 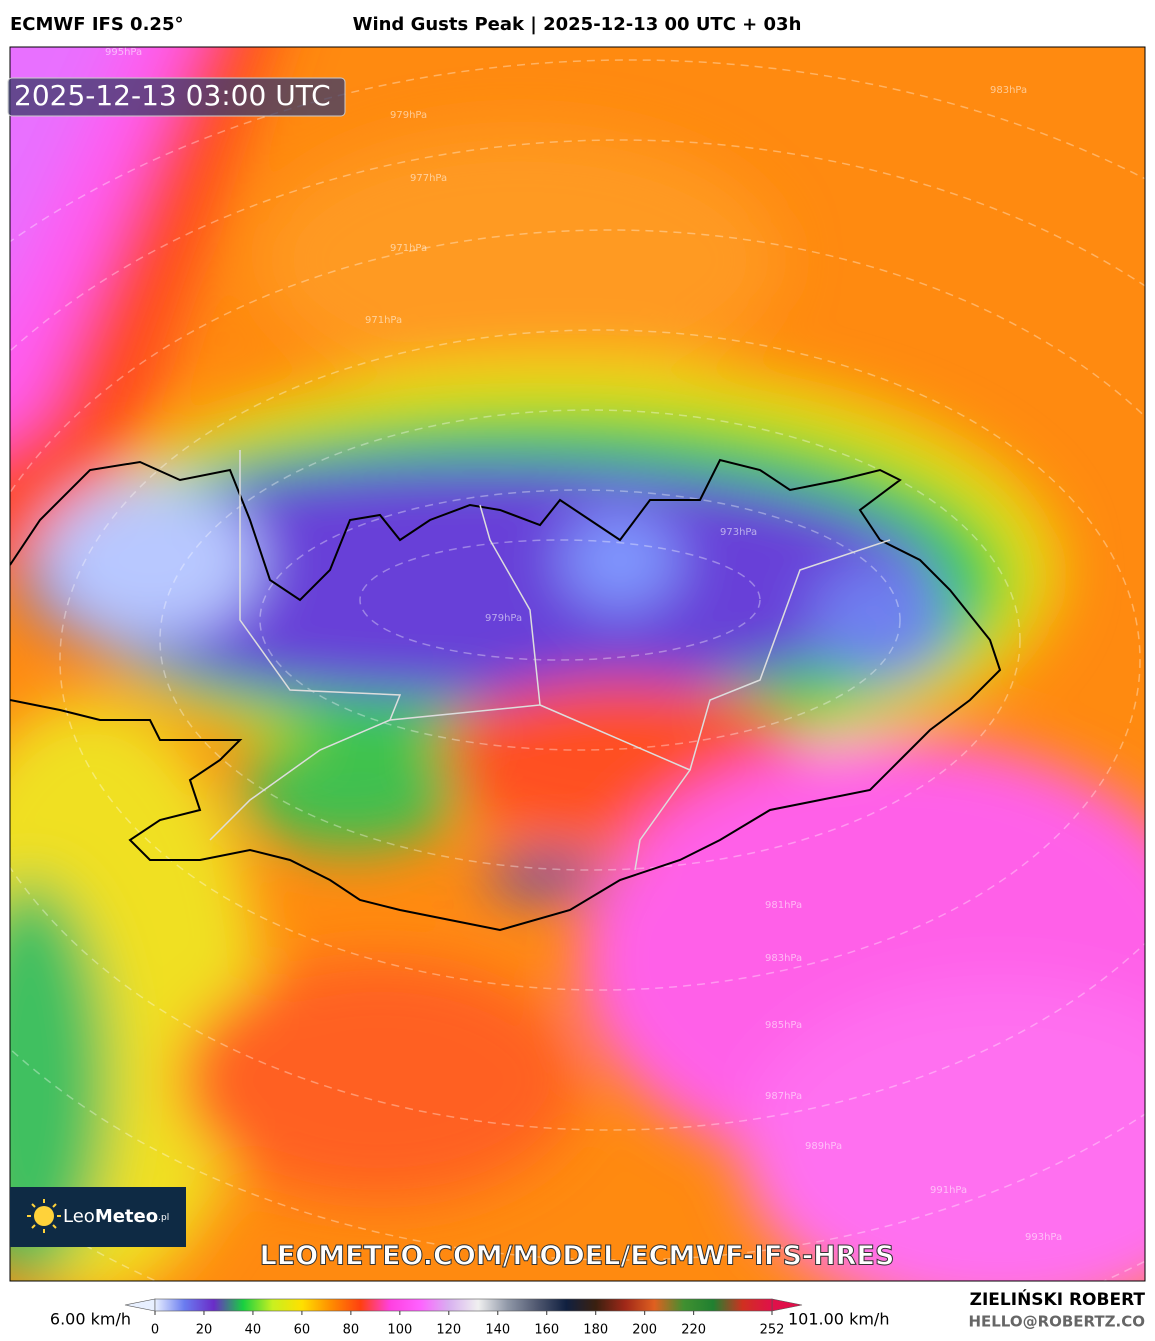 What do you see at coordinates (253, 1330) in the screenshot?
I see `colorbar-tick-label: 40` at bounding box center [253, 1330].